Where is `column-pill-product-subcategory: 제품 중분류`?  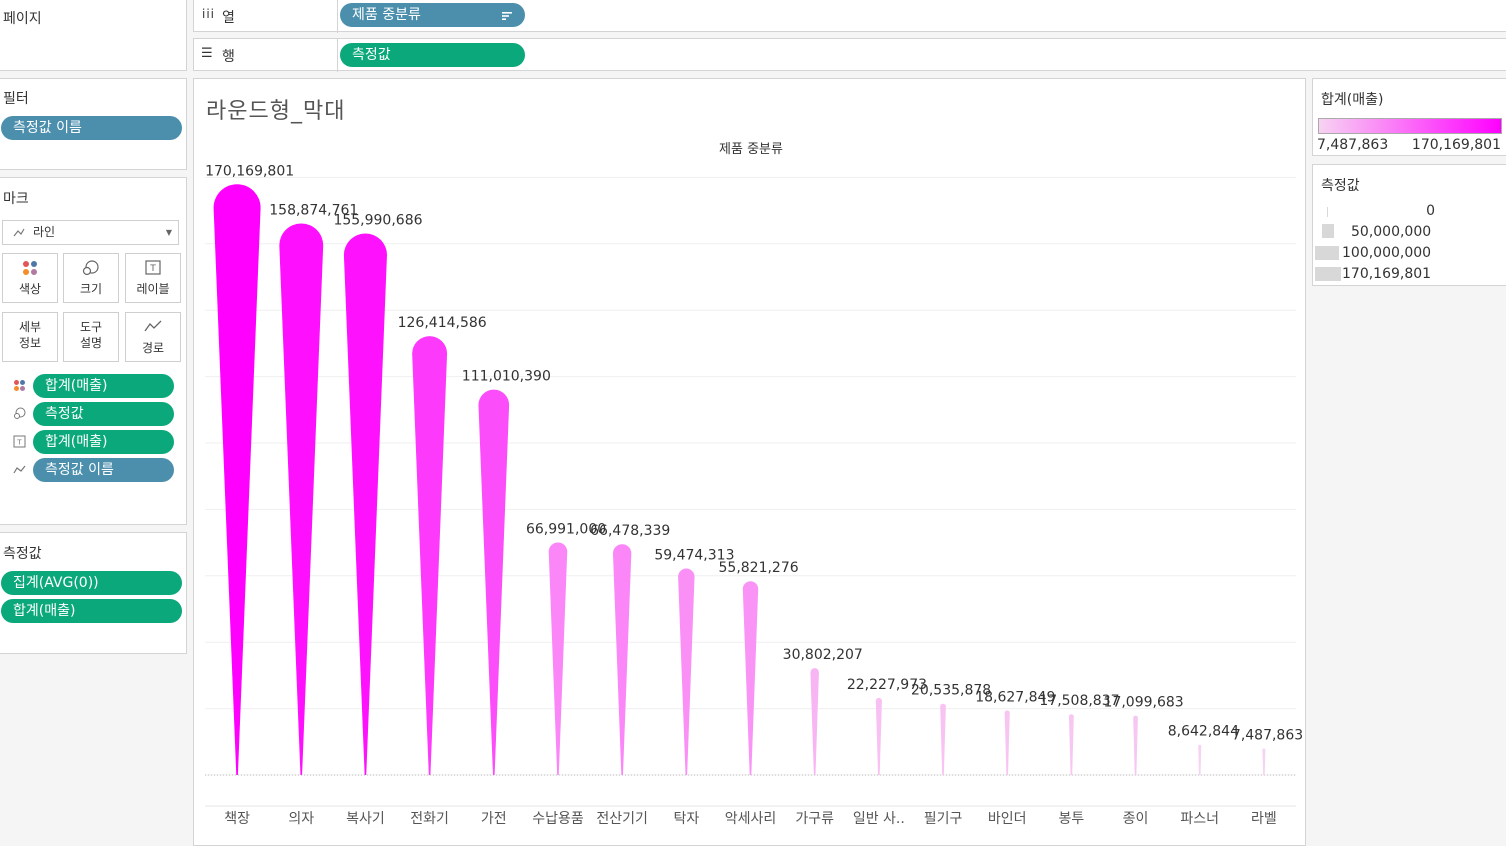 column-pill-product-subcategory: 제품 중분류 is located at coordinates (432, 15).